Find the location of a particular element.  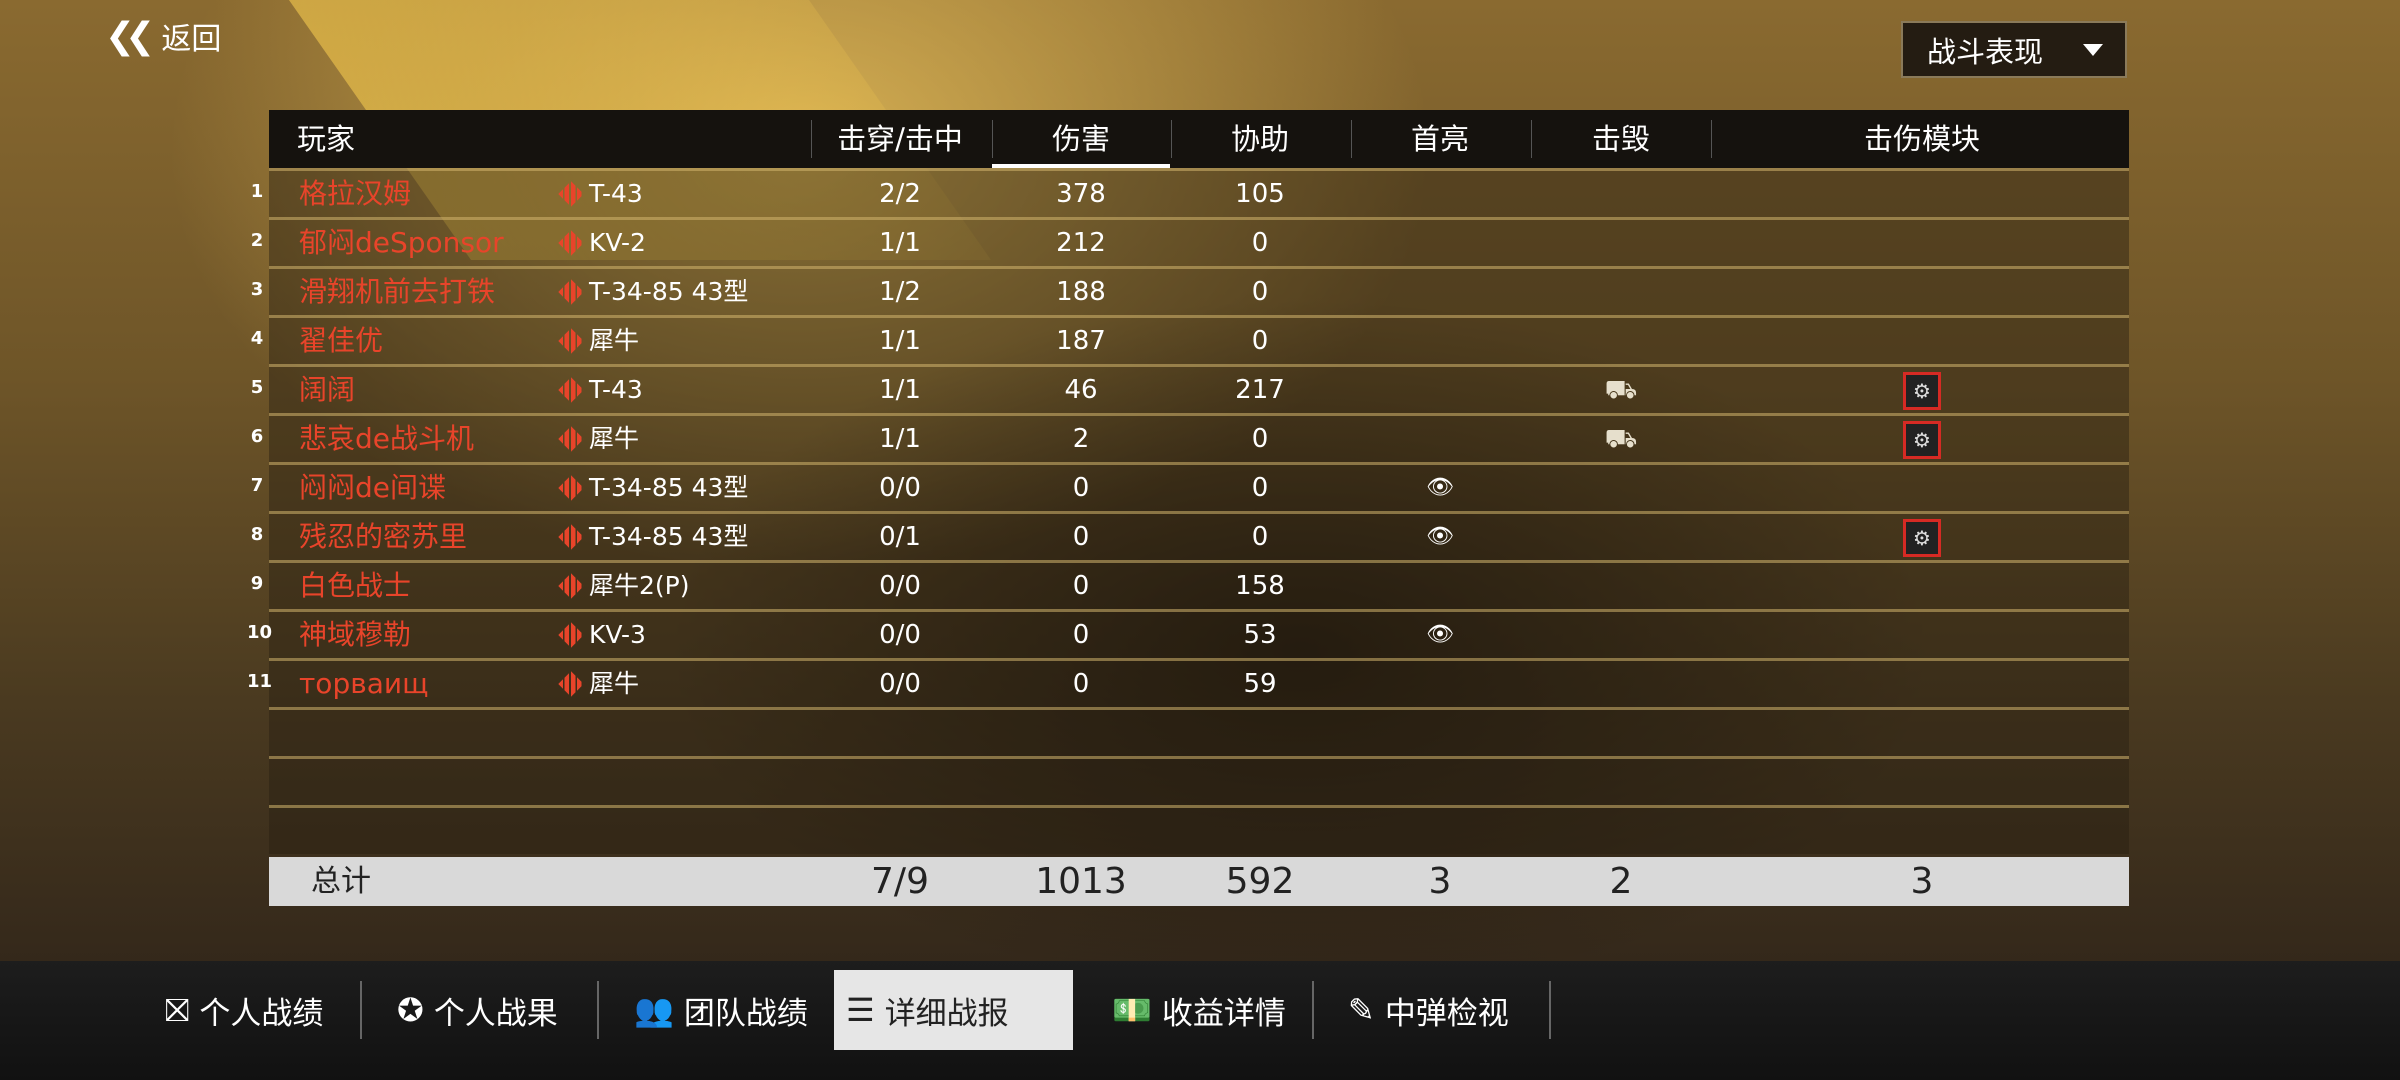

stat-dmg: 188 is located at coordinates (1081, 292).